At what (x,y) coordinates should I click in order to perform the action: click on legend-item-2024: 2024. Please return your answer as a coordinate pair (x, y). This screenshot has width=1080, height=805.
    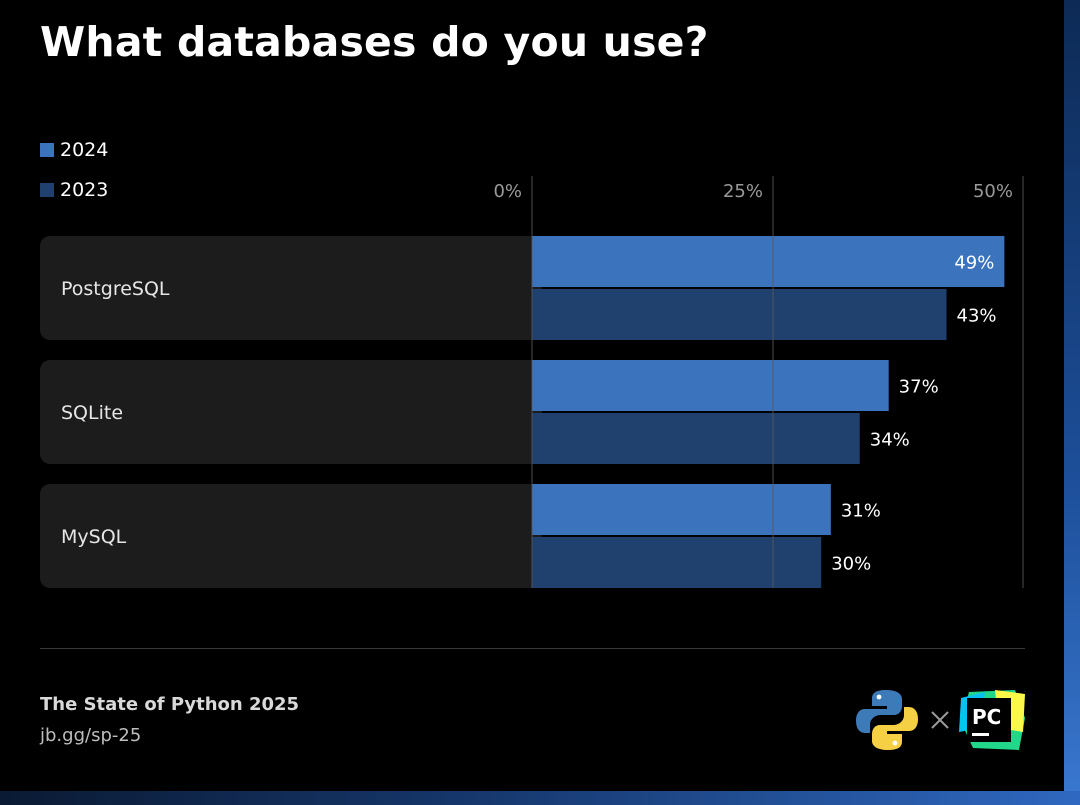
    Looking at the image, I should click on (74, 150).